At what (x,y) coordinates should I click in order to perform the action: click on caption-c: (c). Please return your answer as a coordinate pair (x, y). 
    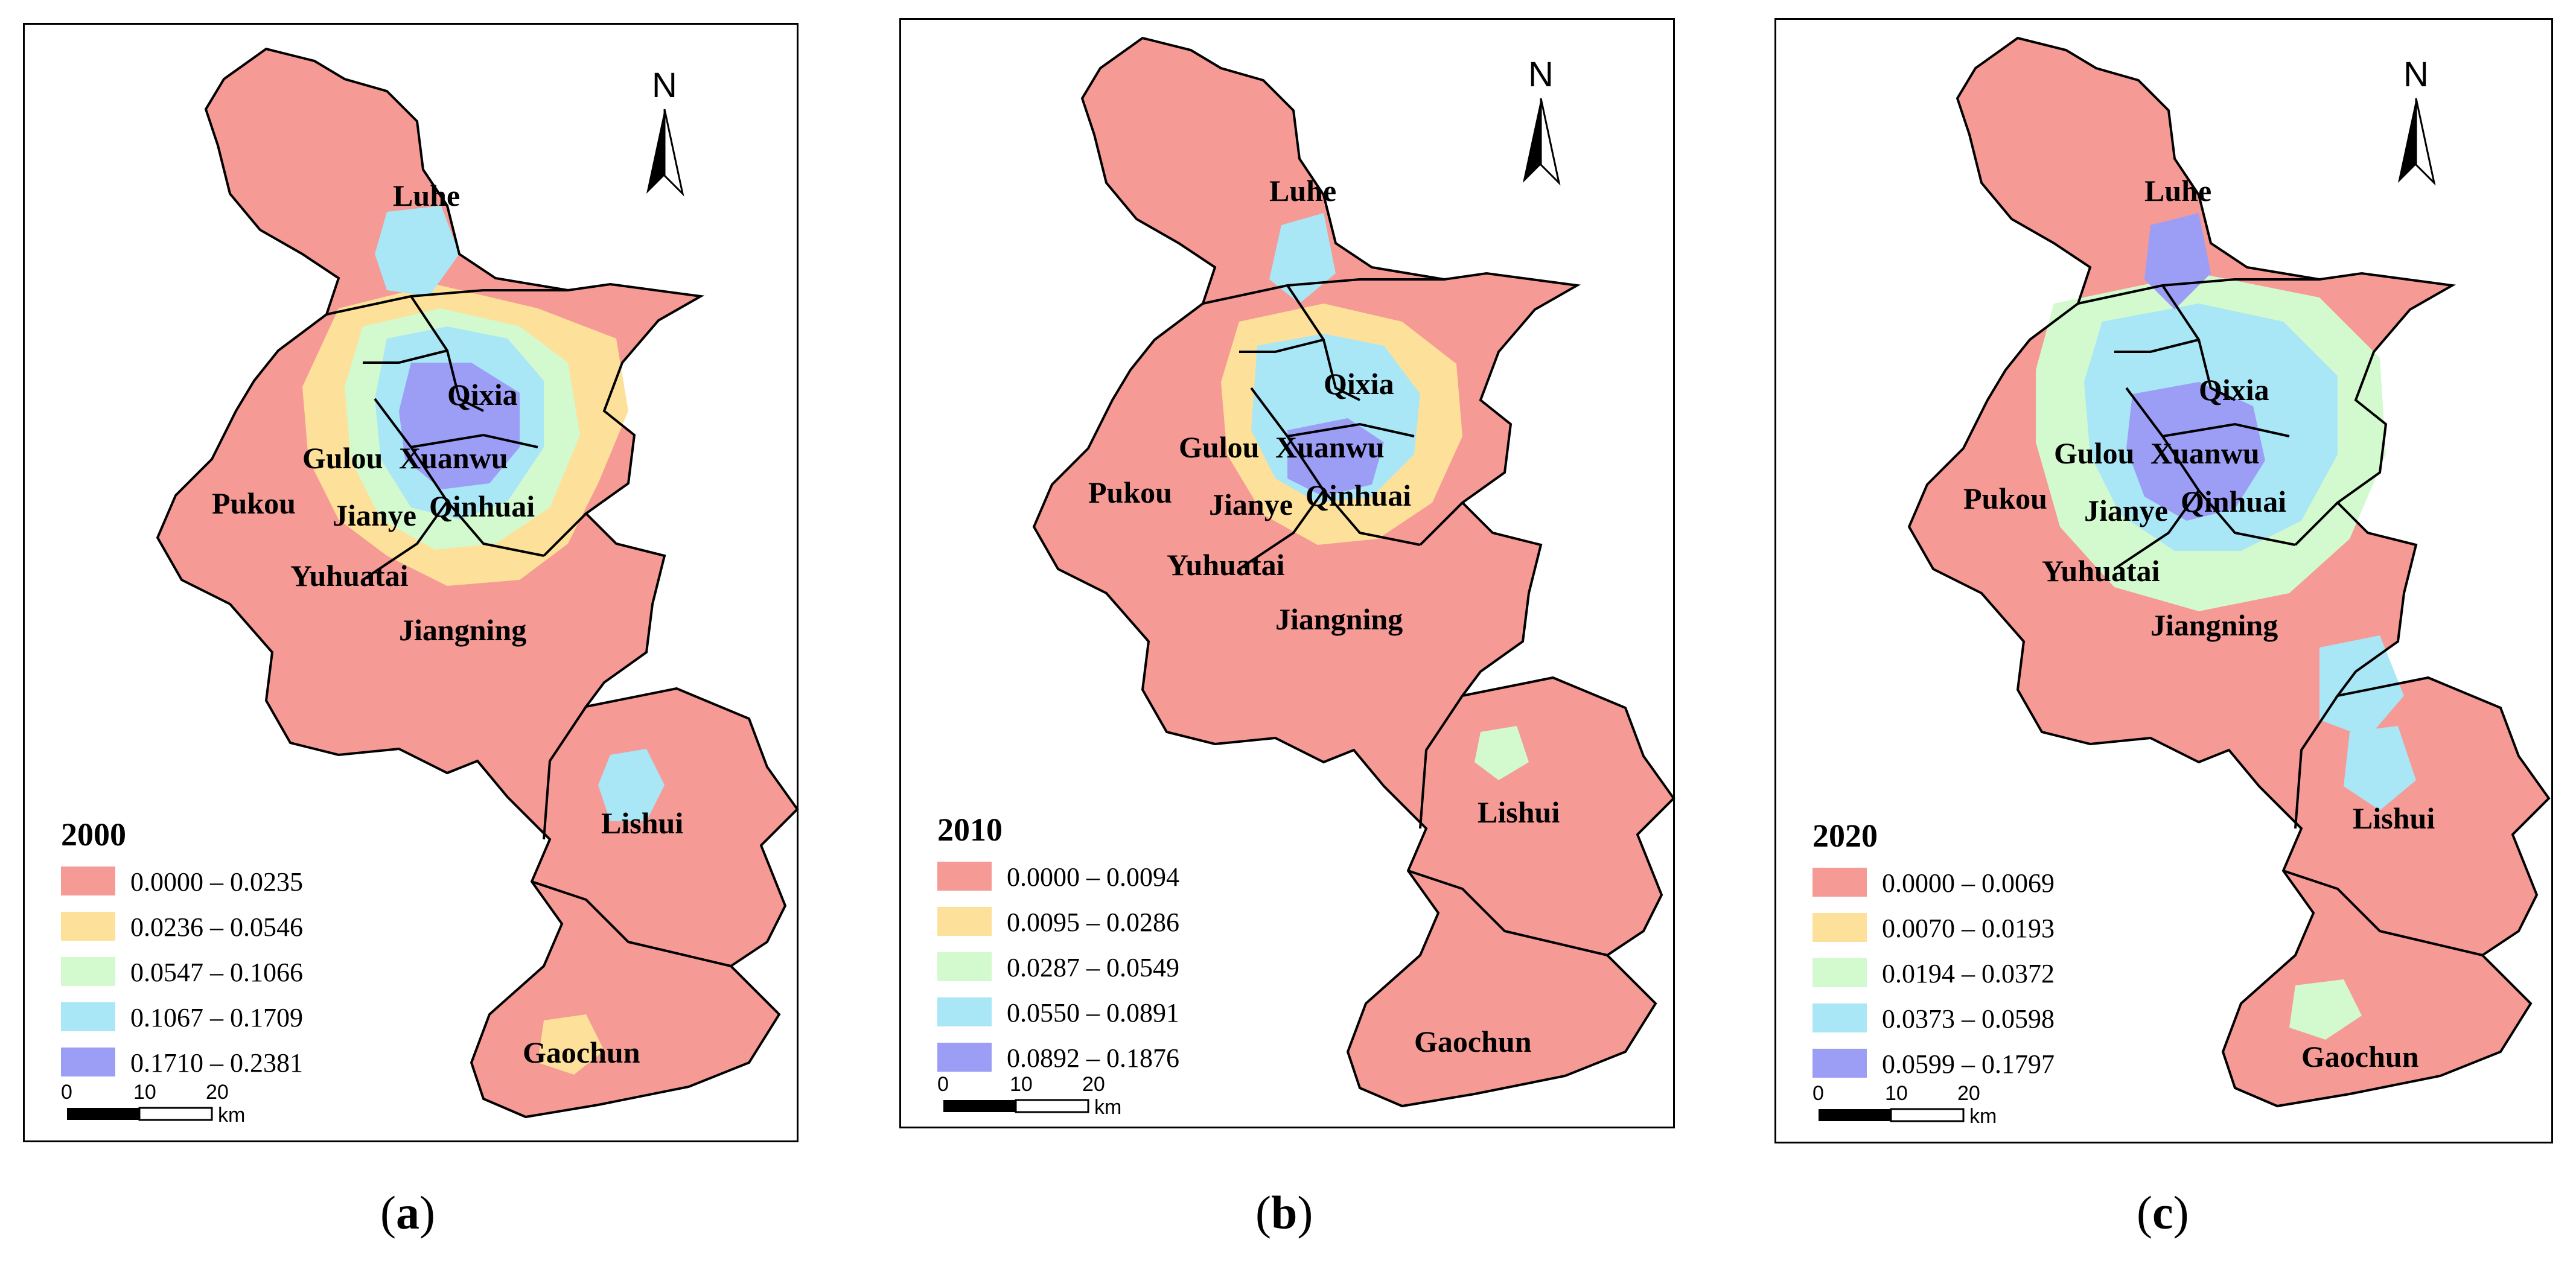
    Looking at the image, I should click on (2163, 1212).